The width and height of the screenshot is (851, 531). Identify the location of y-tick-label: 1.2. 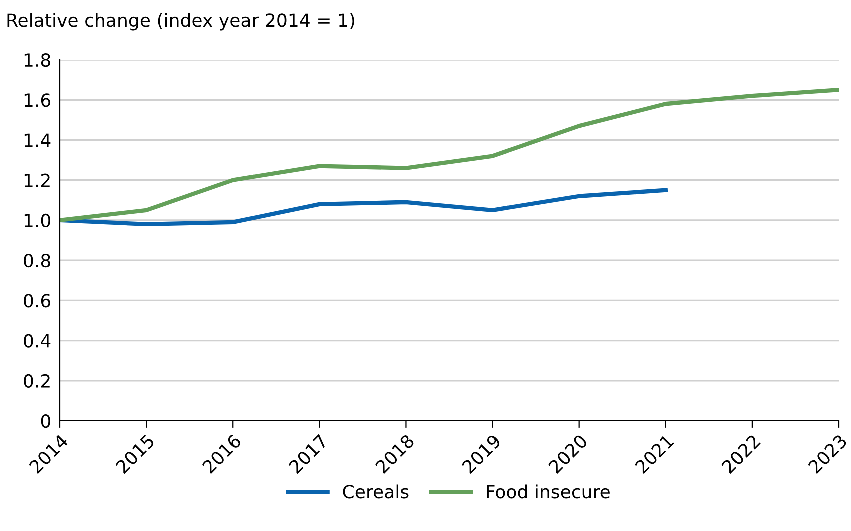
(37, 181).